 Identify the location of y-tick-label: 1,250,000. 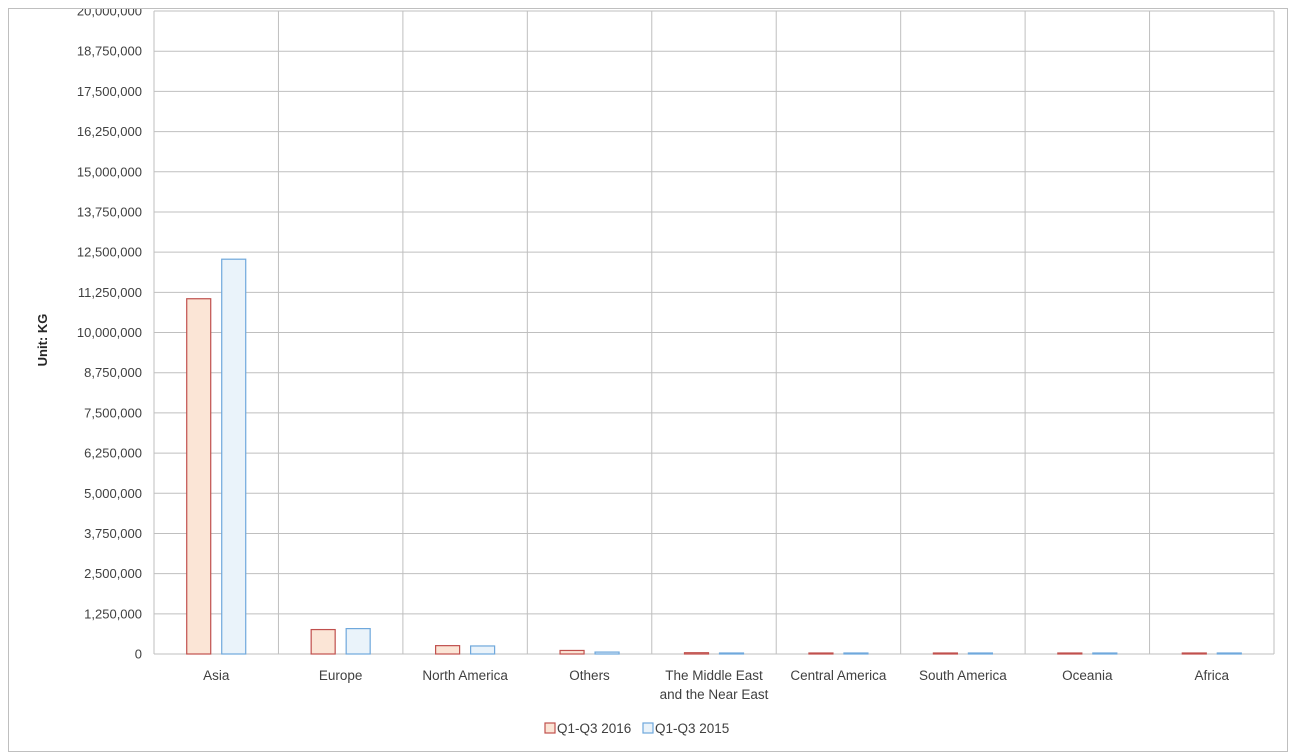
(113, 613).